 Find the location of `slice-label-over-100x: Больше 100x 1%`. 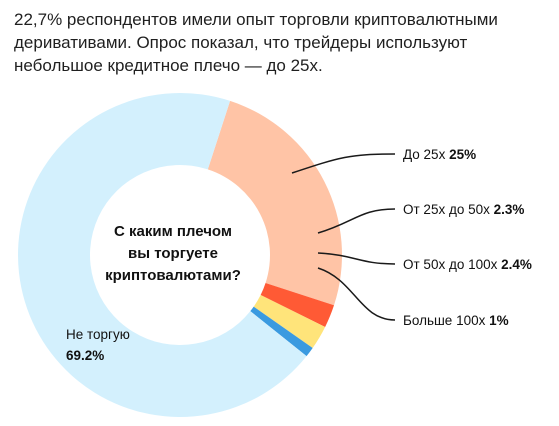

slice-label-over-100x: Больше 100x 1% is located at coordinates (456, 320).